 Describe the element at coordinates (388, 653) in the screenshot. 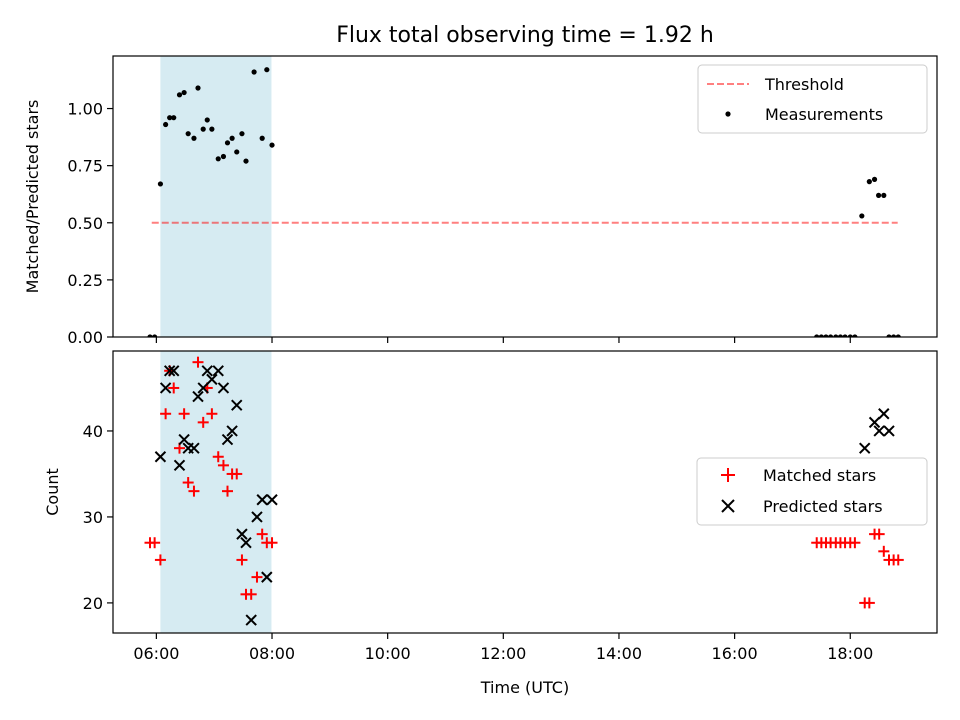

I see `x-tick-label: 10:00` at that location.